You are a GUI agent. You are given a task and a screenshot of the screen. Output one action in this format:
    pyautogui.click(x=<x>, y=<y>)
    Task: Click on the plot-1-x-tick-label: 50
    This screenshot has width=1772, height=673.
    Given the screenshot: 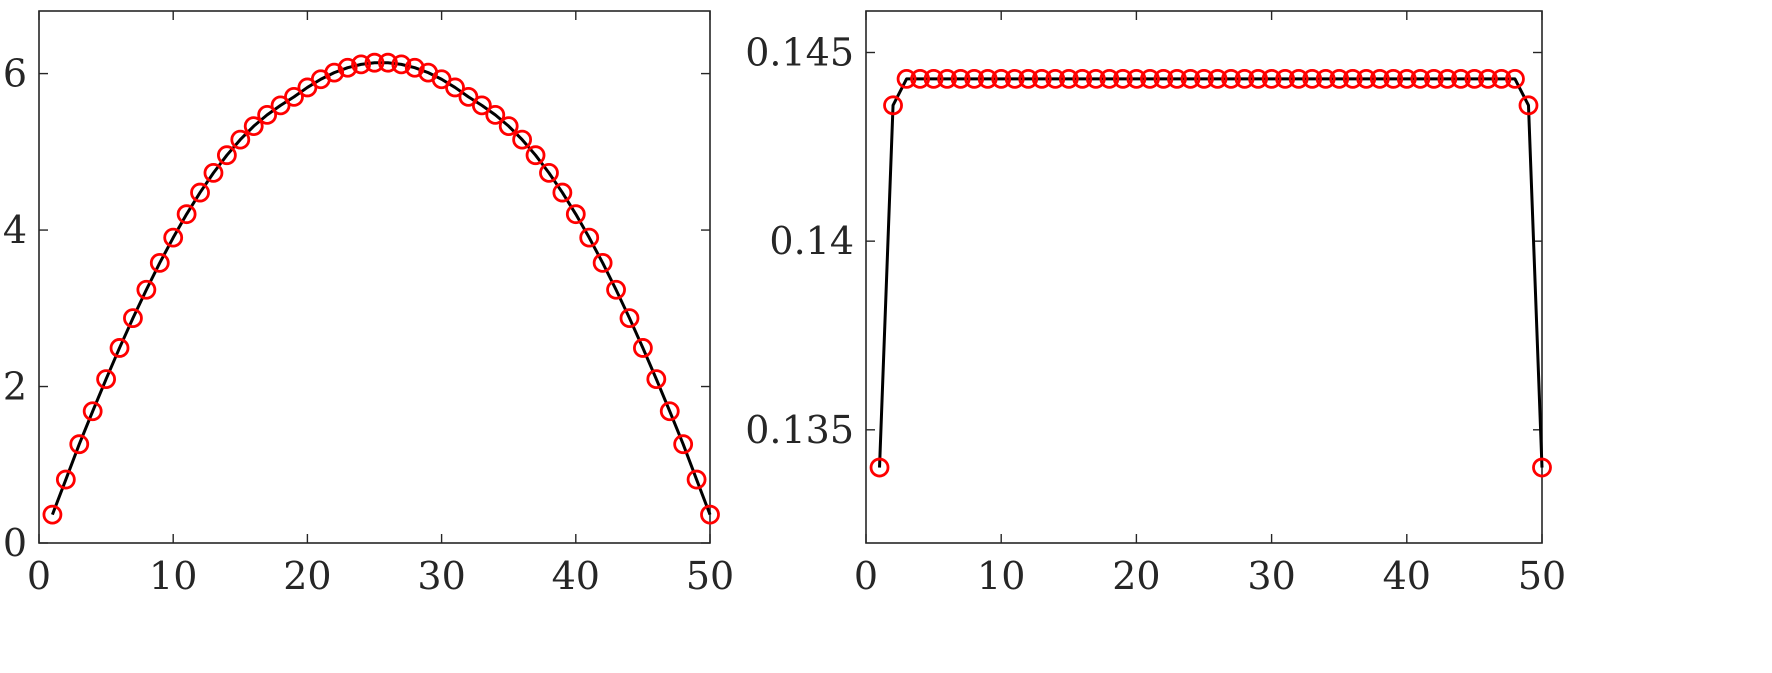 What is the action you would take?
    pyautogui.click(x=1542, y=576)
    